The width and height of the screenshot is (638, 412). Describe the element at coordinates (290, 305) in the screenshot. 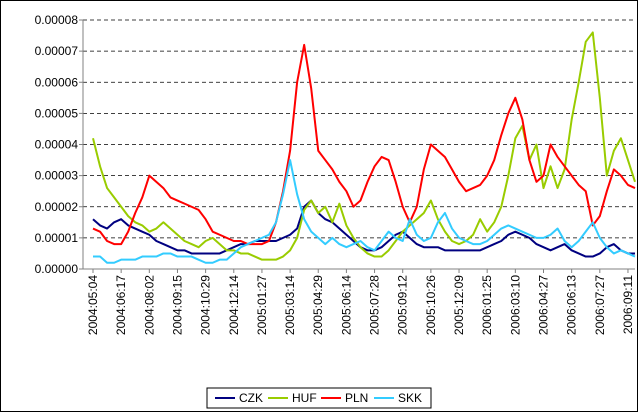

I see `x-tick-label: 2005:03:14` at that location.